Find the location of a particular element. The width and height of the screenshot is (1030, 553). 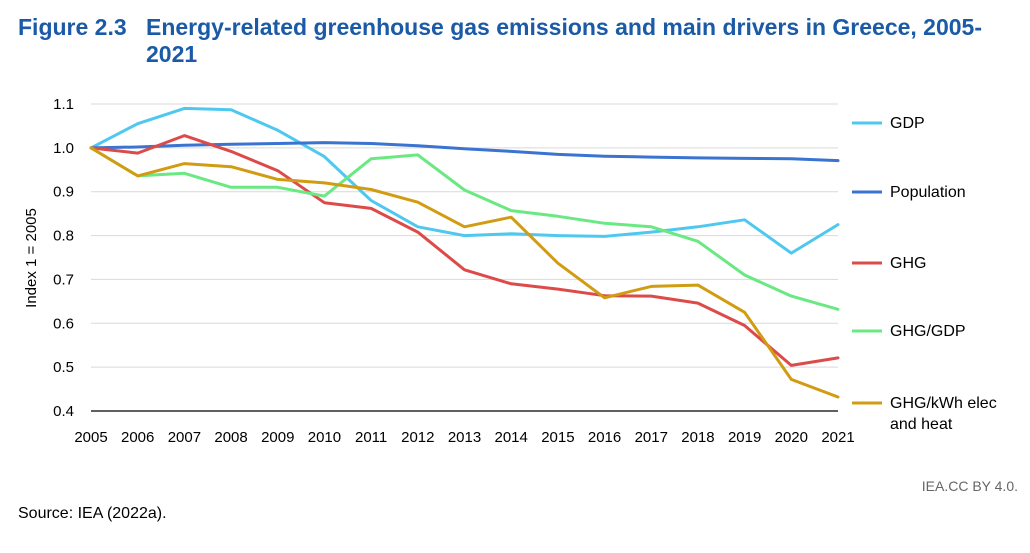

y-axis-label: Index 1 = 2005 is located at coordinates (31, 258).